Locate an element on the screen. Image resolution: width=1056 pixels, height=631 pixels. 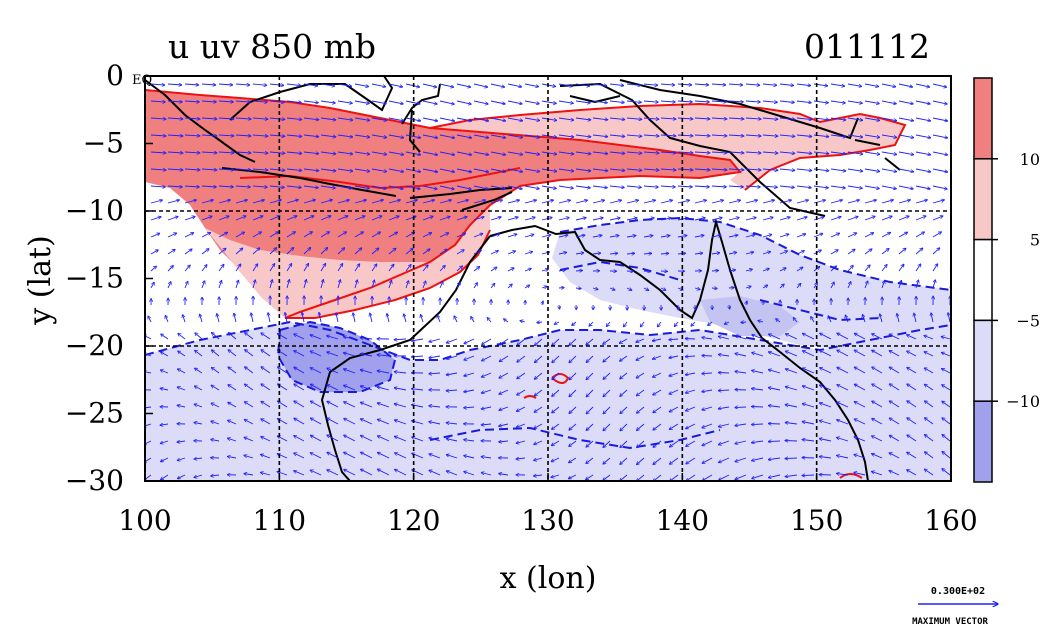
coast-lesser-sunda is located at coordinates (461, 193).